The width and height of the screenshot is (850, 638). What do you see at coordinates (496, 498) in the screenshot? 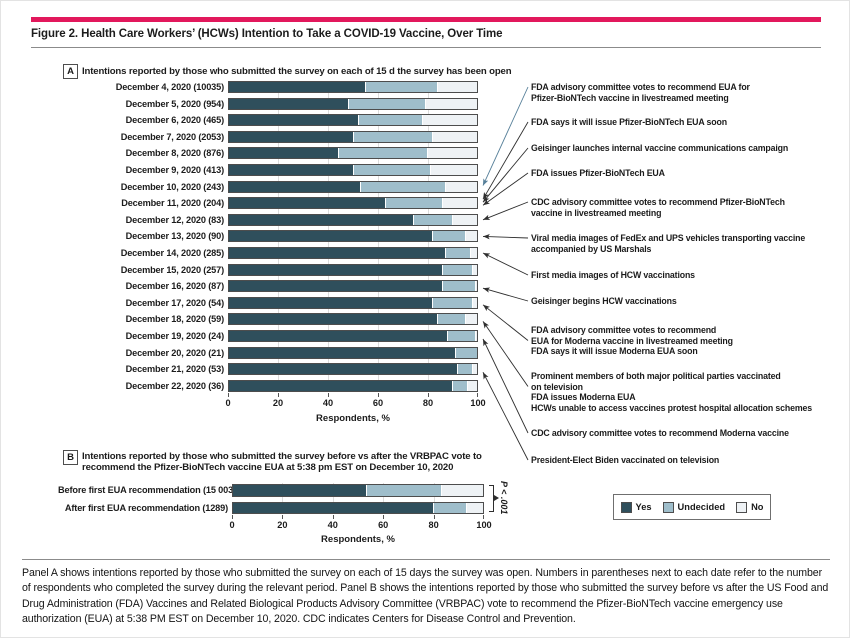
I see `p-value-arrow-icon` at bounding box center [496, 498].